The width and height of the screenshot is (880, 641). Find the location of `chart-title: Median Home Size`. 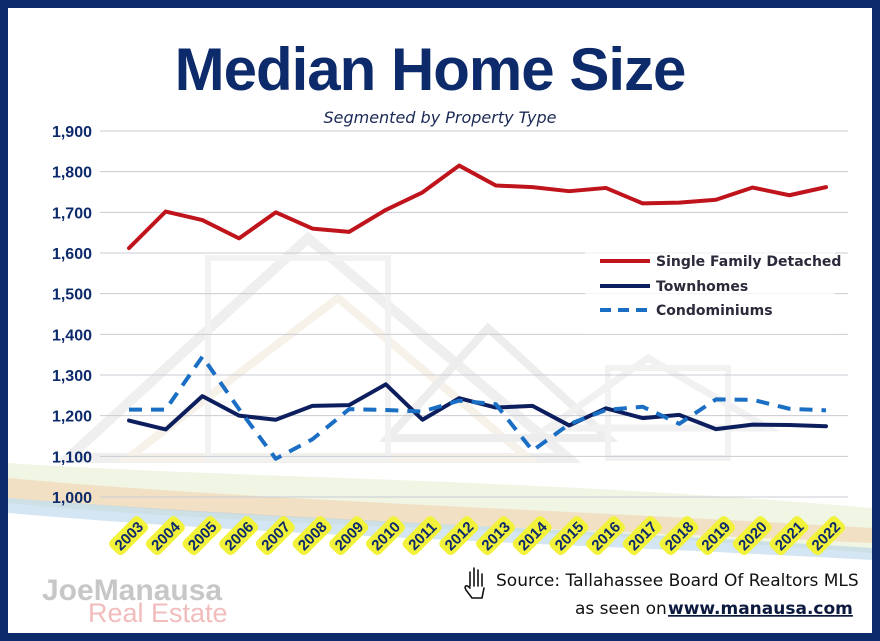

chart-title: Median Home Size is located at coordinates (430, 69).